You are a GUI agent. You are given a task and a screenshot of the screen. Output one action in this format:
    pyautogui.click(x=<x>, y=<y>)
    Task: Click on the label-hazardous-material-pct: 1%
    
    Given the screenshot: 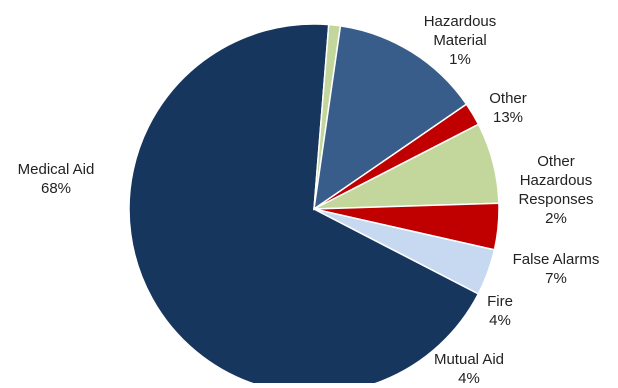 What is the action you would take?
    pyautogui.click(x=460, y=59)
    